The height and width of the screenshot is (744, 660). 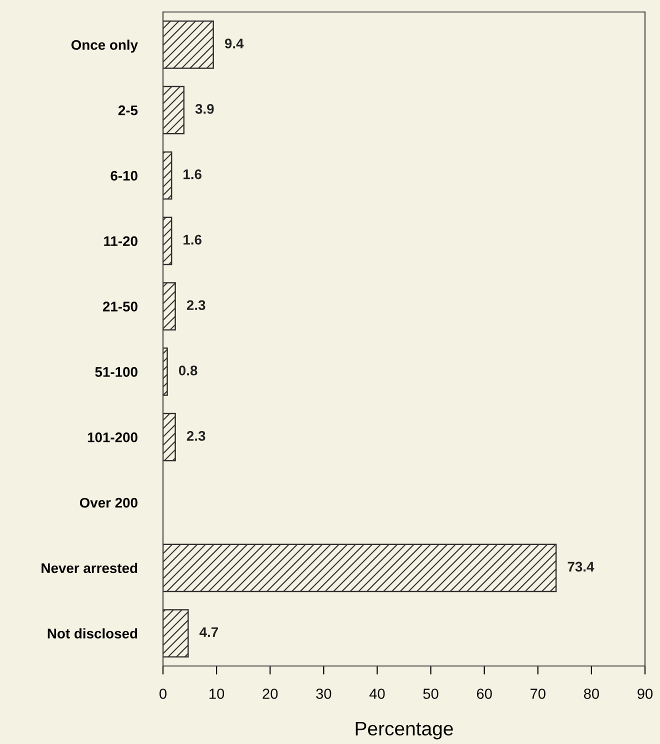 What do you see at coordinates (404, 731) in the screenshot?
I see `x-axis-title: Percentage` at bounding box center [404, 731].